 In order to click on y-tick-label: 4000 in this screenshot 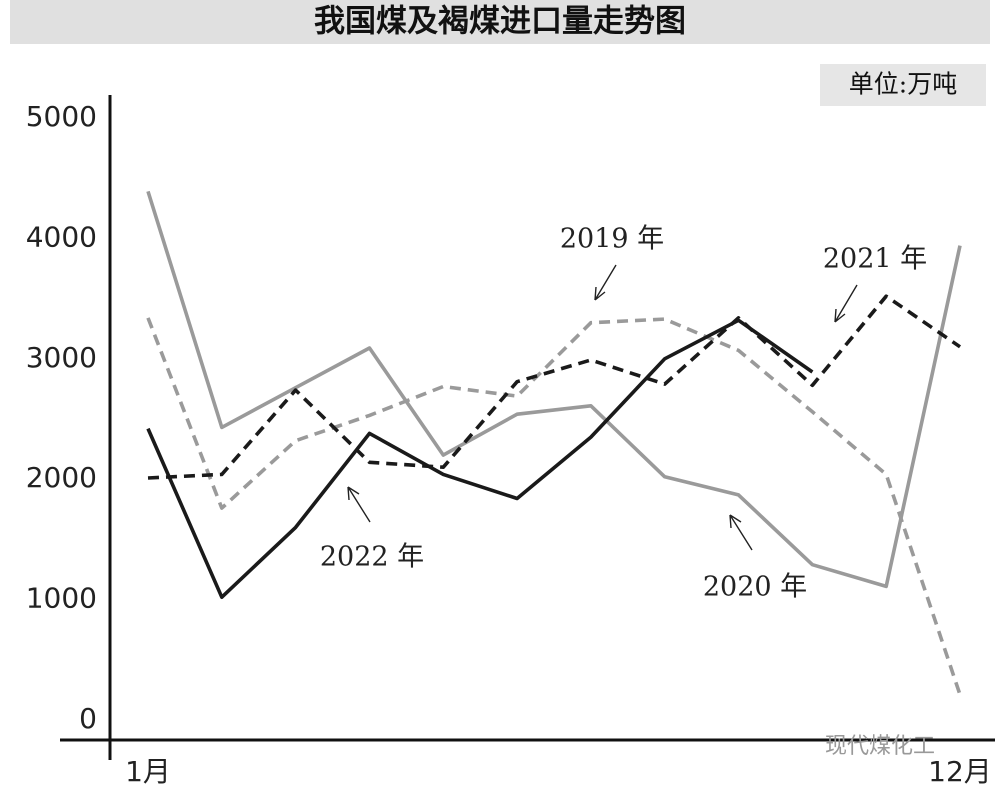, I will do `click(61, 236)`.